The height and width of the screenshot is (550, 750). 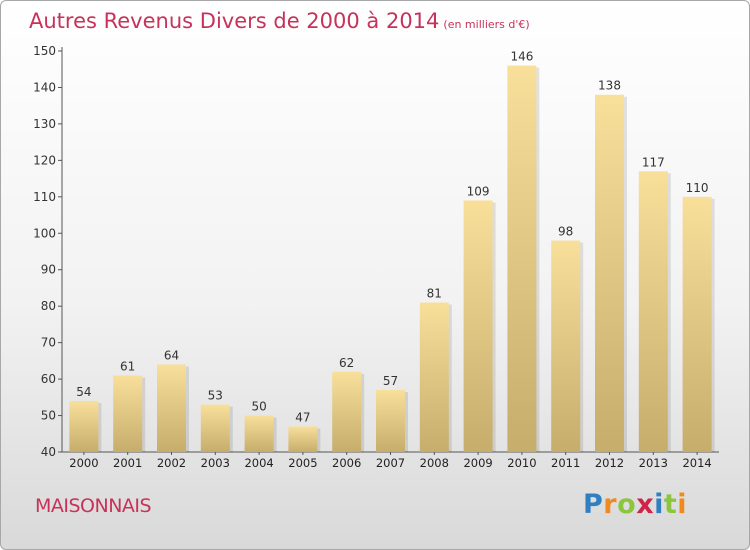 What do you see at coordinates (609, 463) in the screenshot?
I see `x-tick-label-2012: 2012` at bounding box center [609, 463].